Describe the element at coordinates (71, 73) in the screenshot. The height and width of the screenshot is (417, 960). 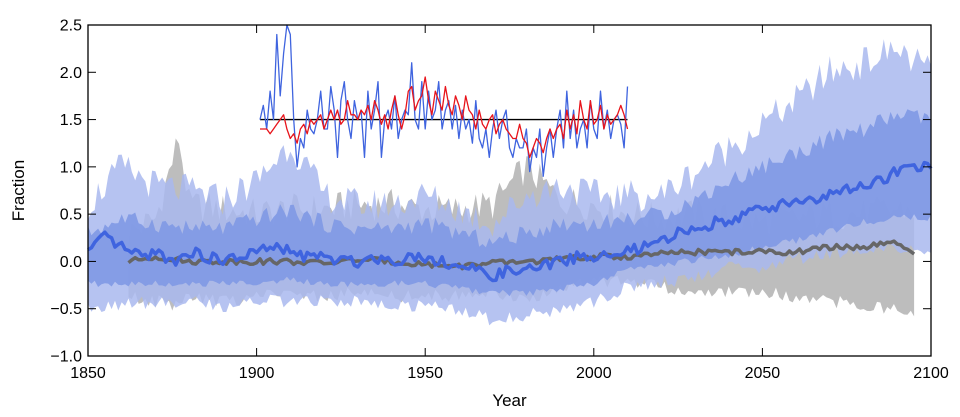
I see `y-tick-label: 2.0` at that location.